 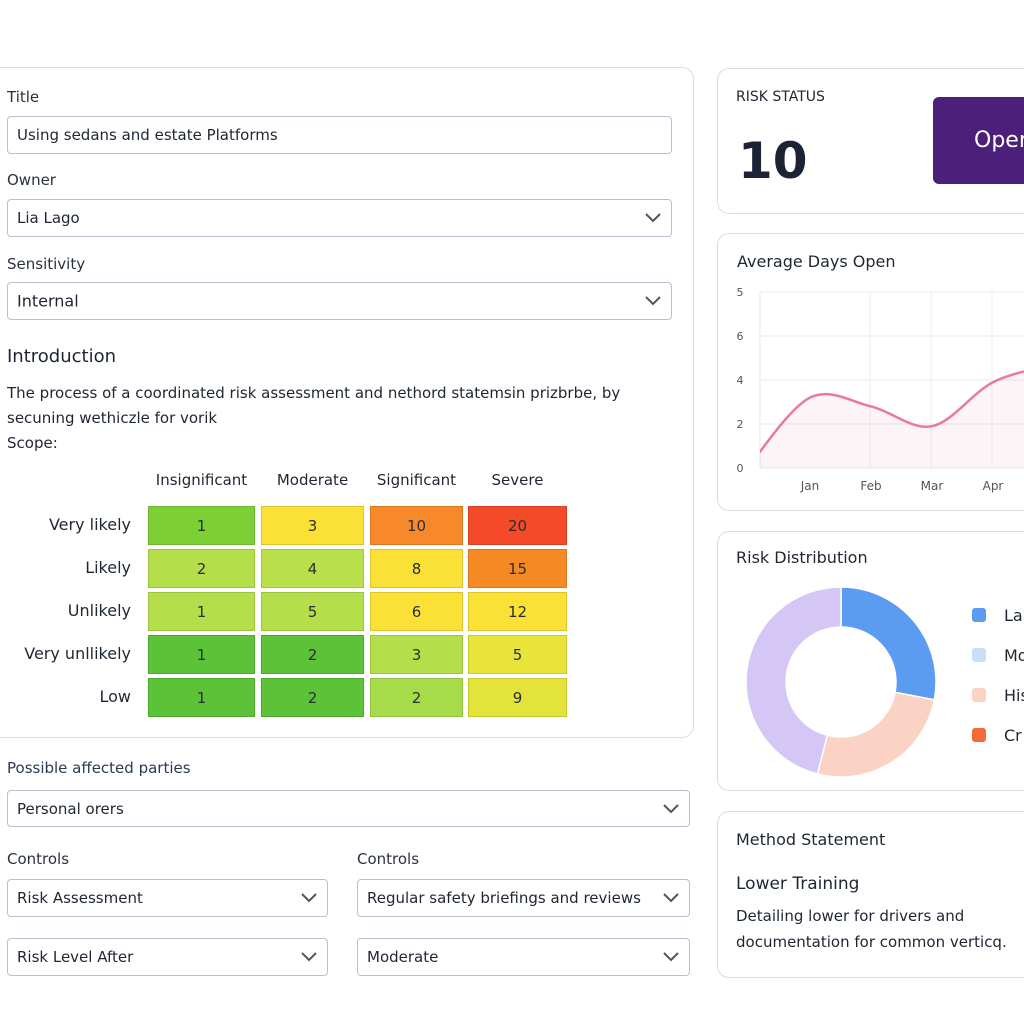 What do you see at coordinates (517, 611) in the screenshot?
I see `matrix-cell: 12` at bounding box center [517, 611].